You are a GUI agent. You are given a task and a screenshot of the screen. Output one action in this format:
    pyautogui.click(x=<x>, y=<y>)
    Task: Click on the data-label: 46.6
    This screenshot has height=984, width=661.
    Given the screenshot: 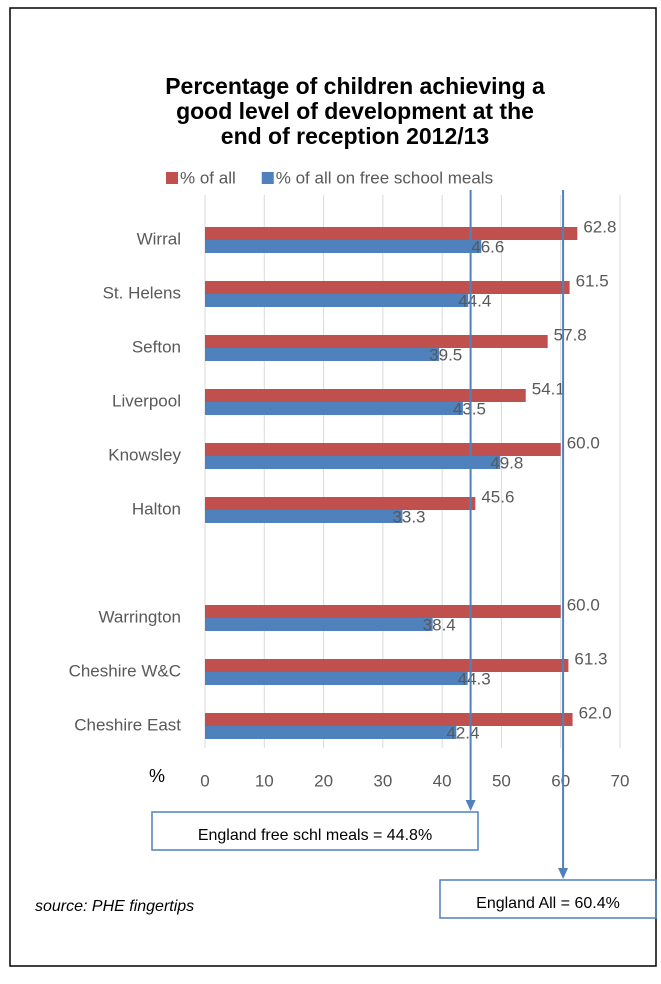 What is the action you would take?
    pyautogui.click(x=487, y=246)
    